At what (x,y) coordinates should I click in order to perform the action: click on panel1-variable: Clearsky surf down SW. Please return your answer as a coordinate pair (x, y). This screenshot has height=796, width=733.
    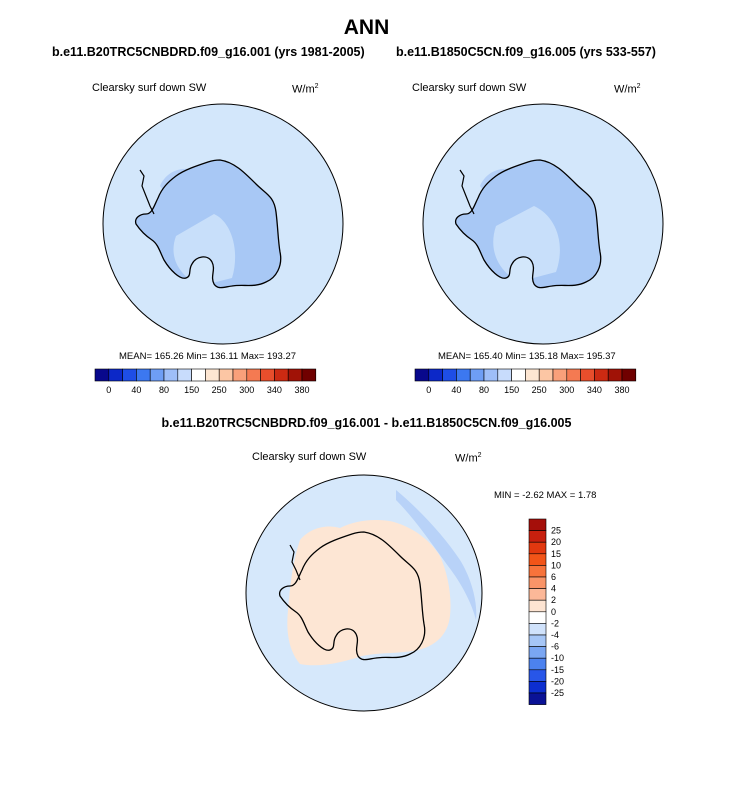
    Looking at the image, I should click on (149, 88).